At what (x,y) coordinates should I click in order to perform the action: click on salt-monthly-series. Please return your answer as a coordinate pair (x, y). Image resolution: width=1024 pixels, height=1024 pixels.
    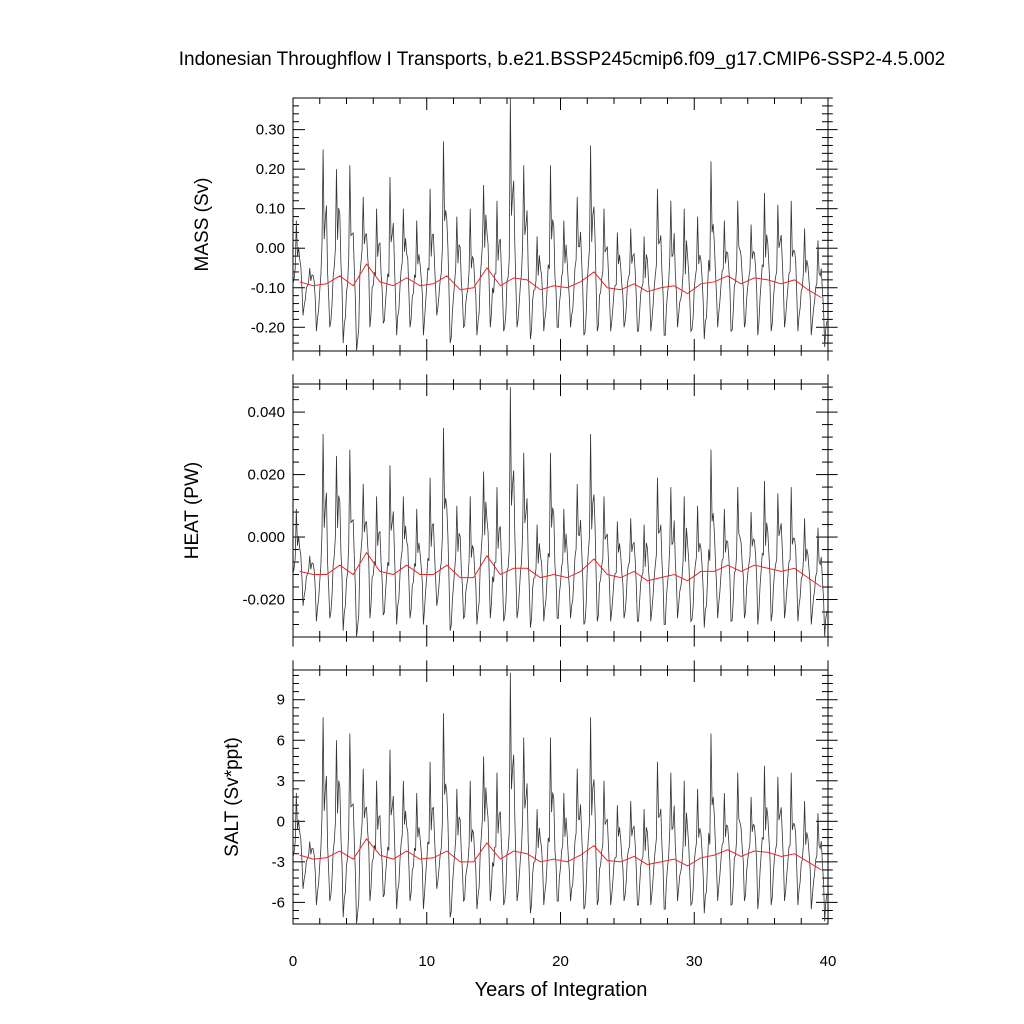
    Looking at the image, I should click on (560, 798).